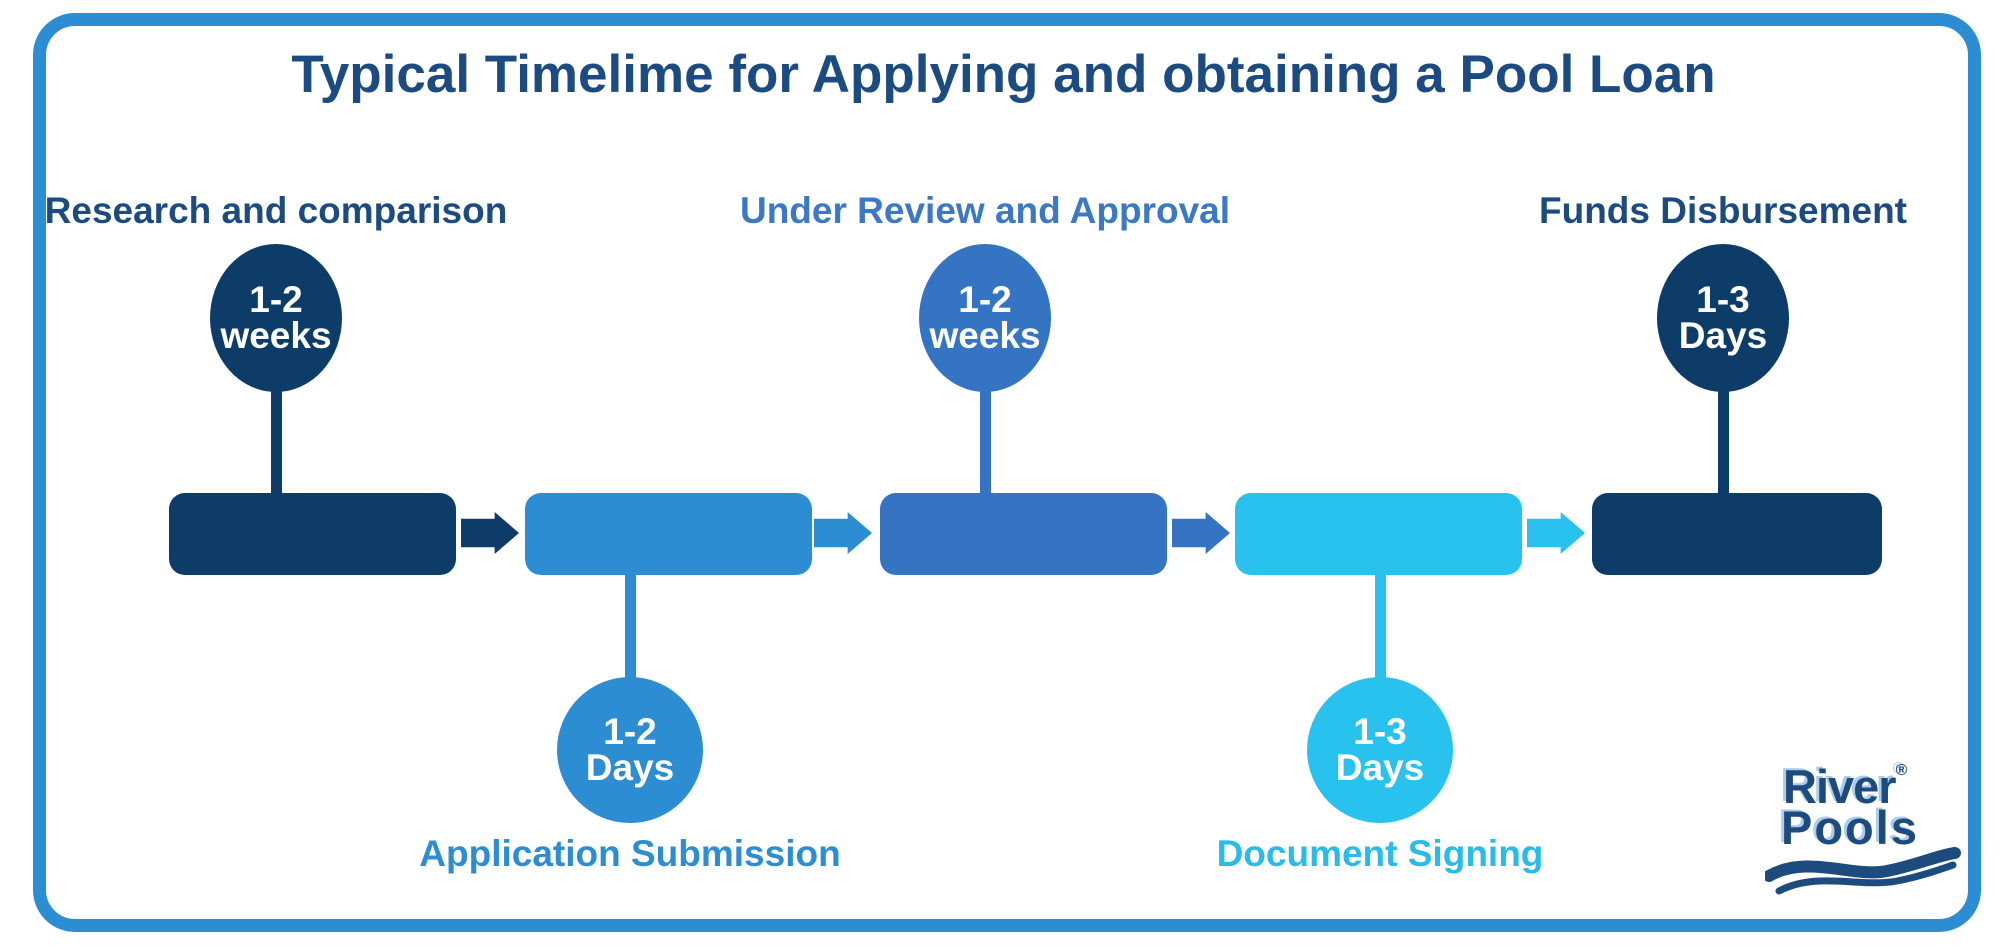 The width and height of the screenshot is (2007, 952). I want to click on duration-circle-signing: 1-3 Days, so click(1380, 750).